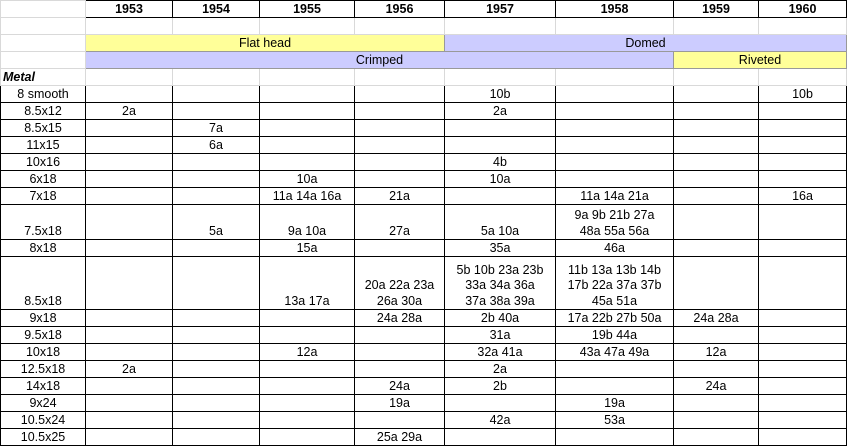  Describe the element at coordinates (399, 222) in the screenshot. I see `table-cell: 27a` at that location.